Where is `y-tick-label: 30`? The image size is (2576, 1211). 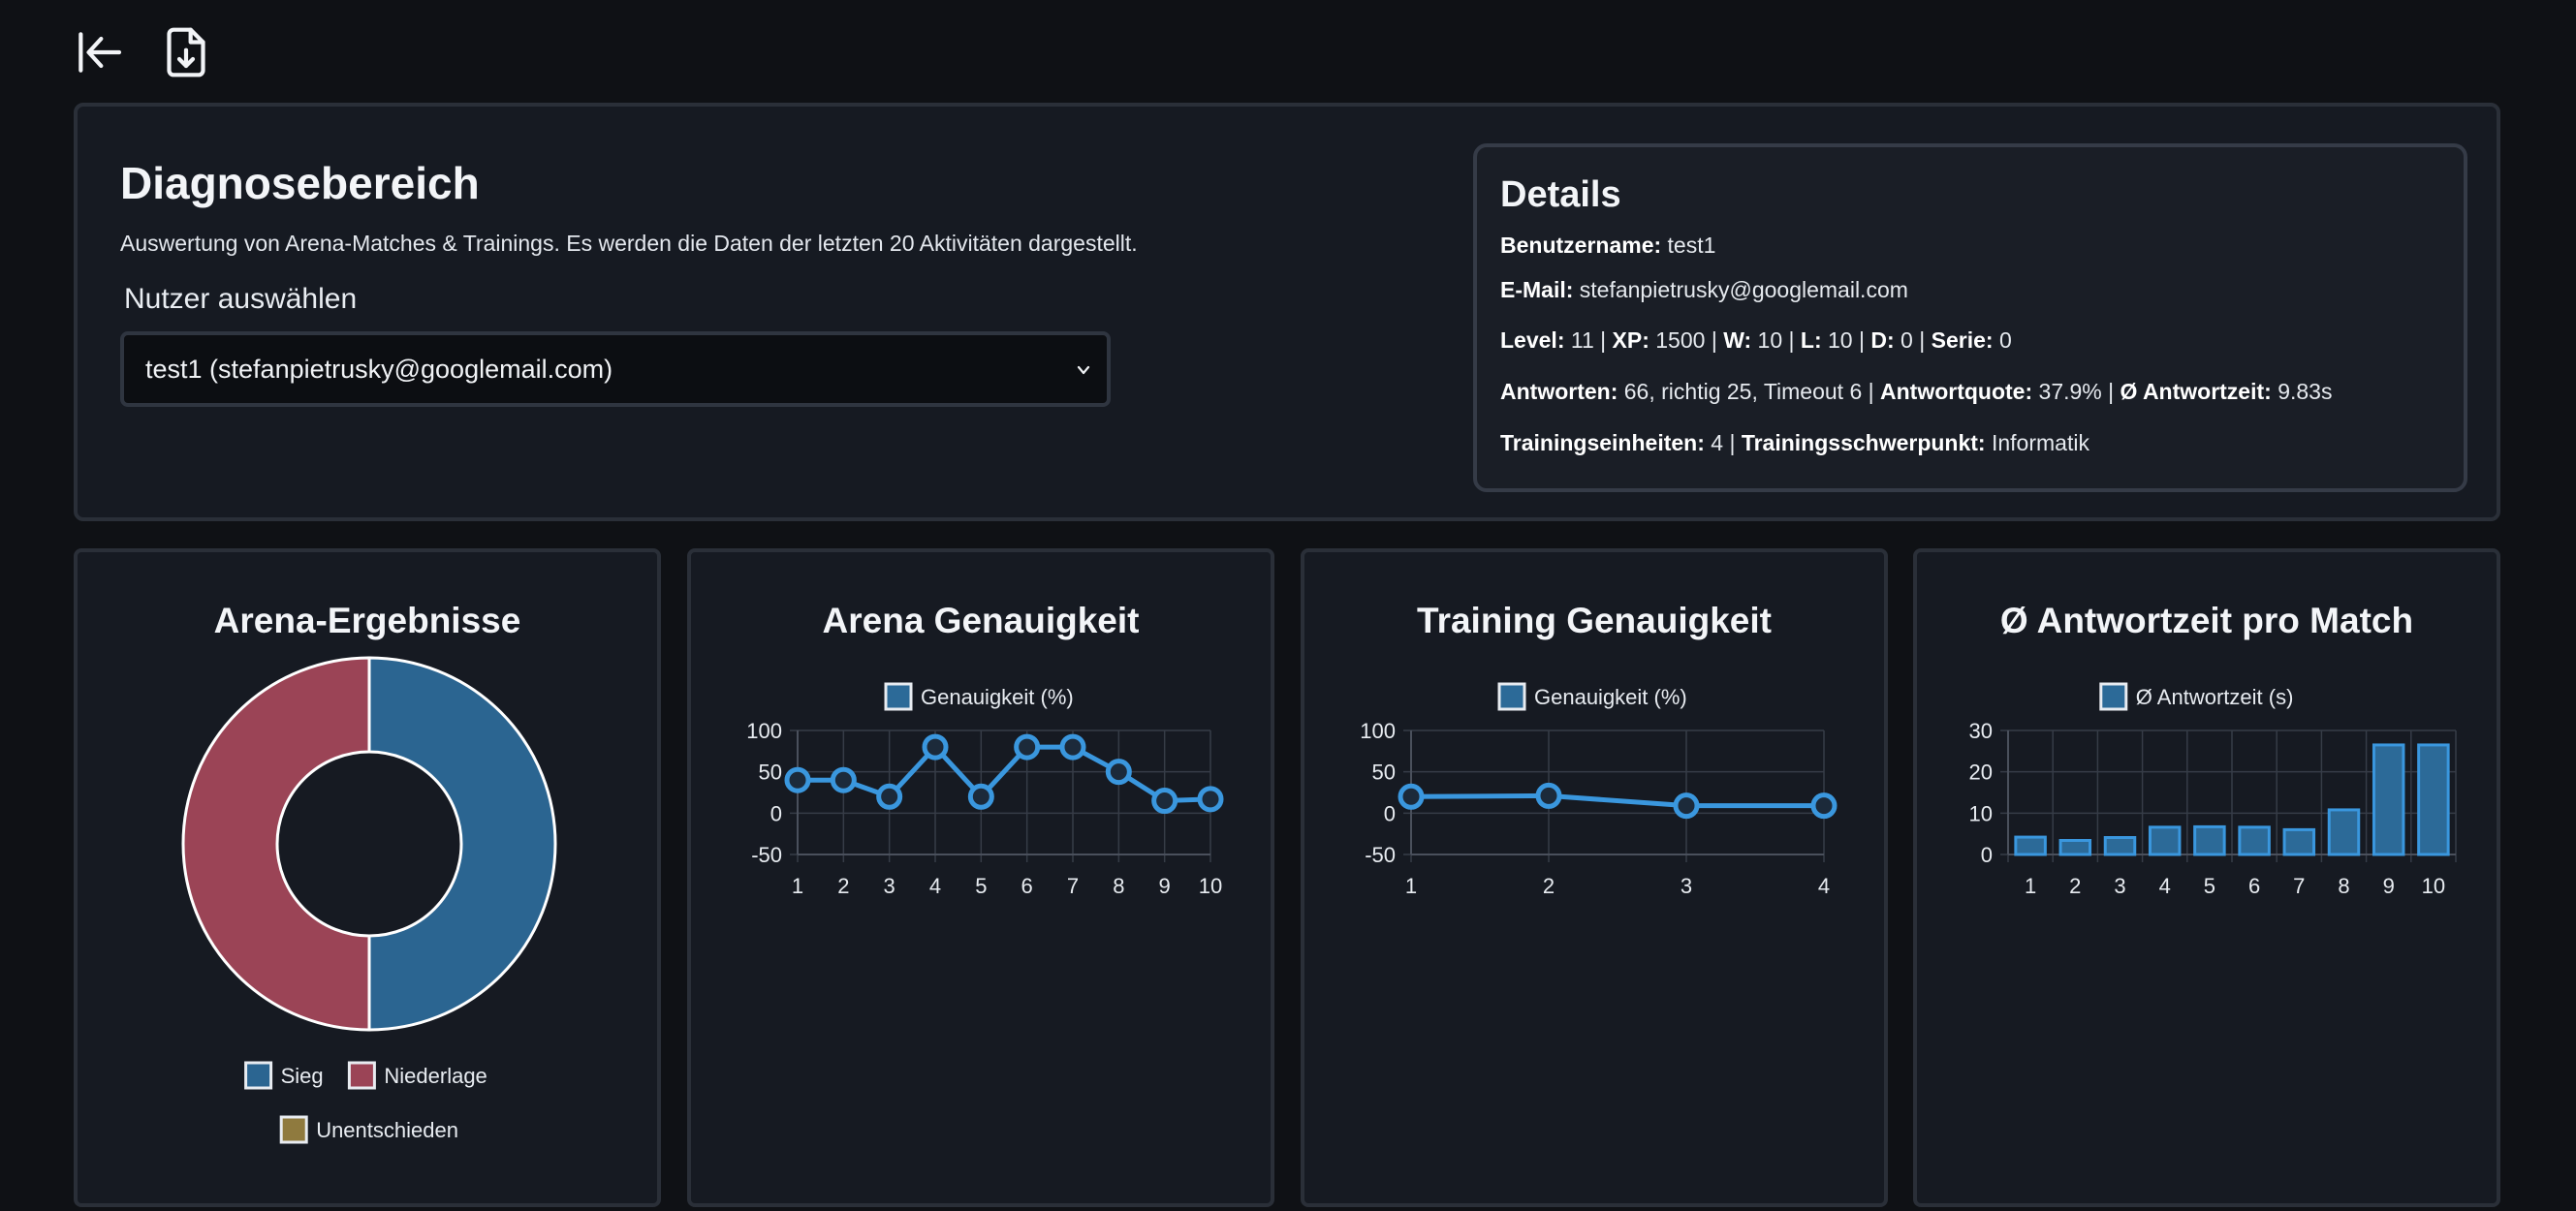 y-tick-label: 30 is located at coordinates (1981, 731).